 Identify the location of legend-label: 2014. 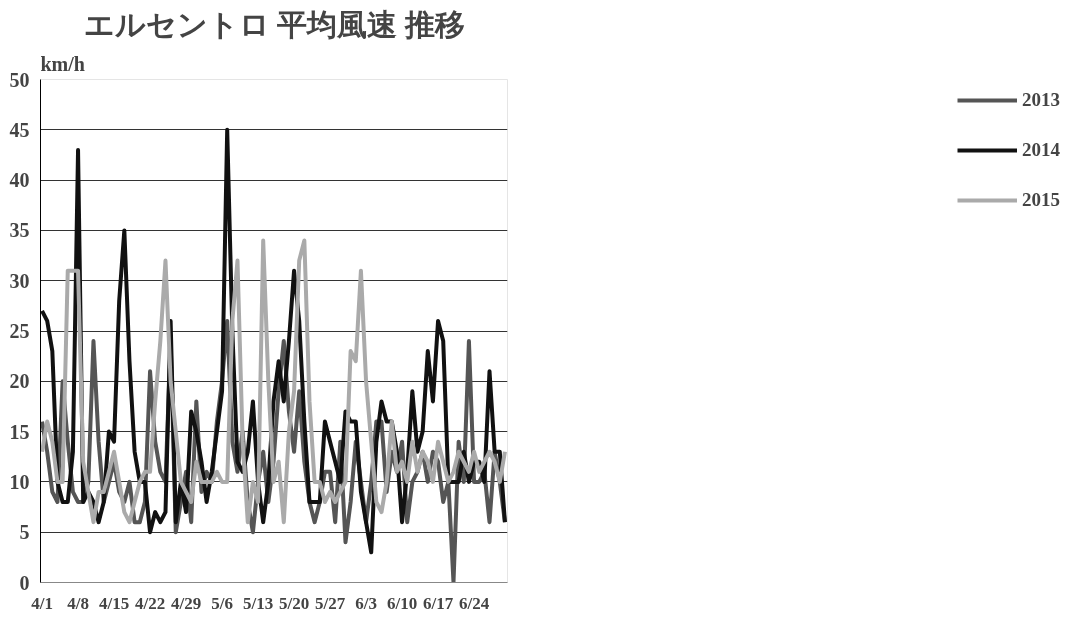
(1041, 150).